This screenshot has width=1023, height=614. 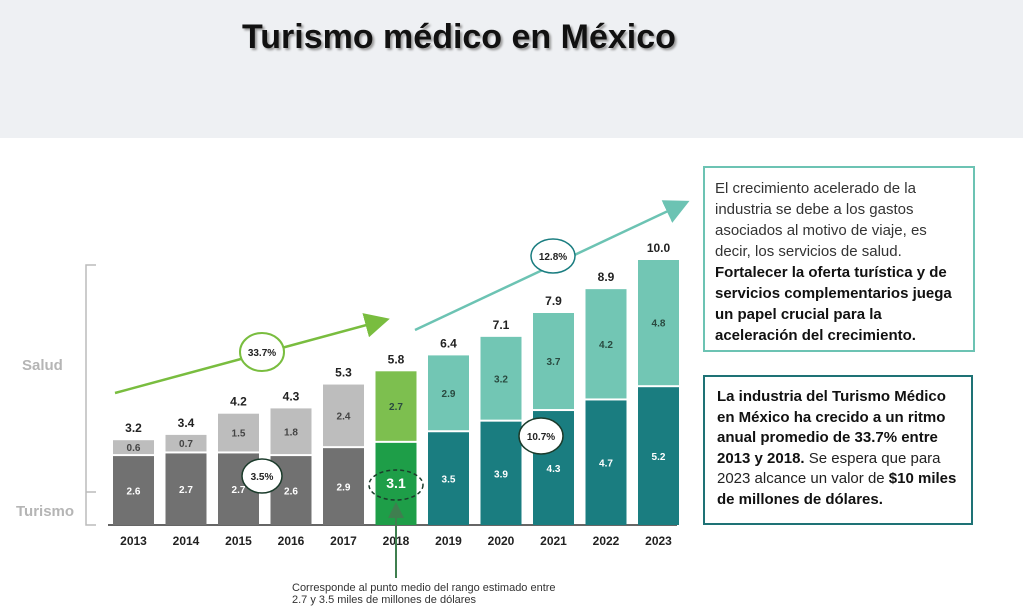 What do you see at coordinates (291, 492) in the screenshot?
I see `segment-label-turismo-2016: 2.6` at bounding box center [291, 492].